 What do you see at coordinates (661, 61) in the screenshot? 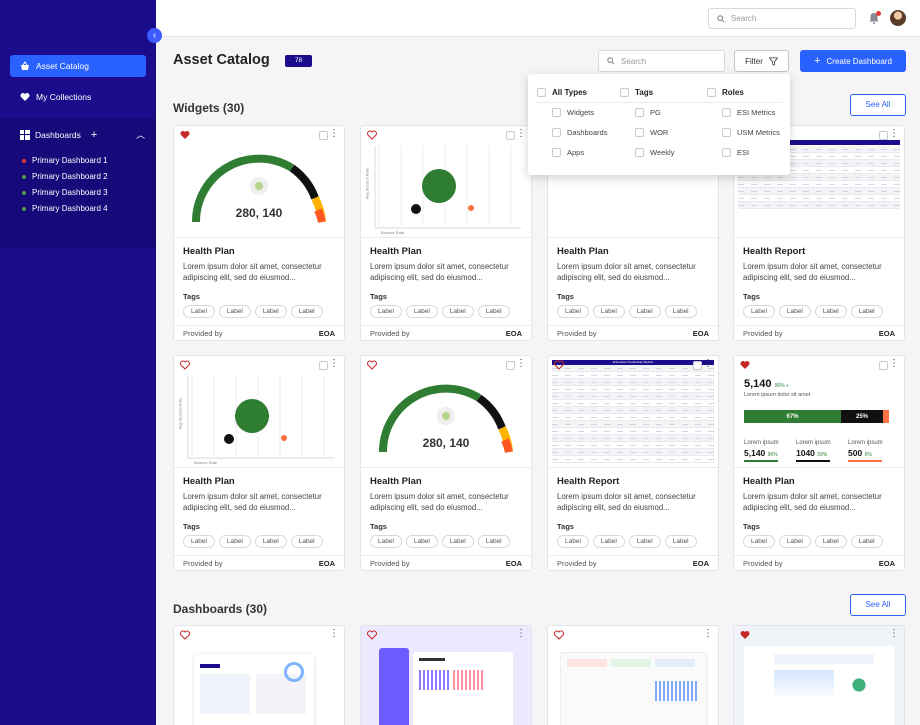
I see `catalog-search-input: Search` at bounding box center [661, 61].